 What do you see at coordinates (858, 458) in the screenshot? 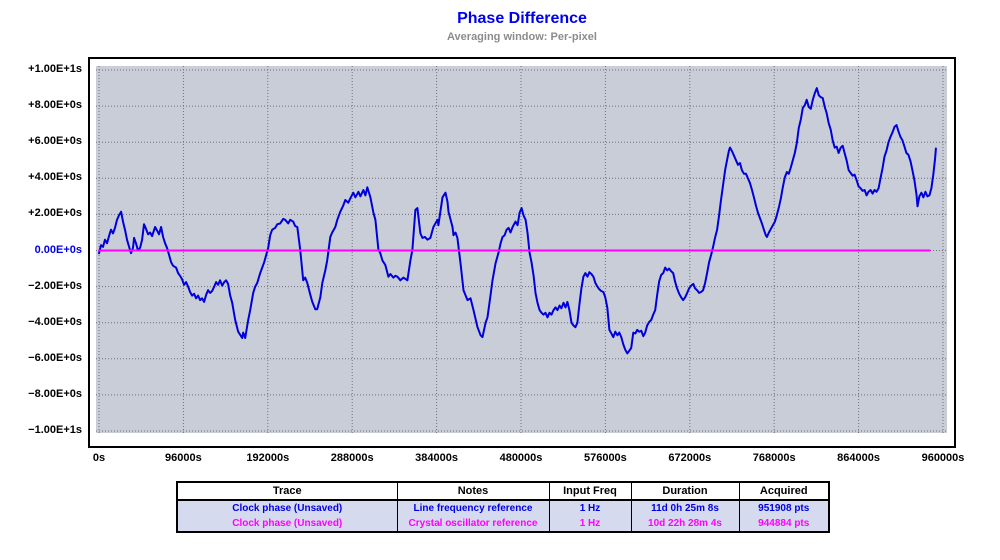
I see `x-tick-label: 864000s` at bounding box center [858, 458].